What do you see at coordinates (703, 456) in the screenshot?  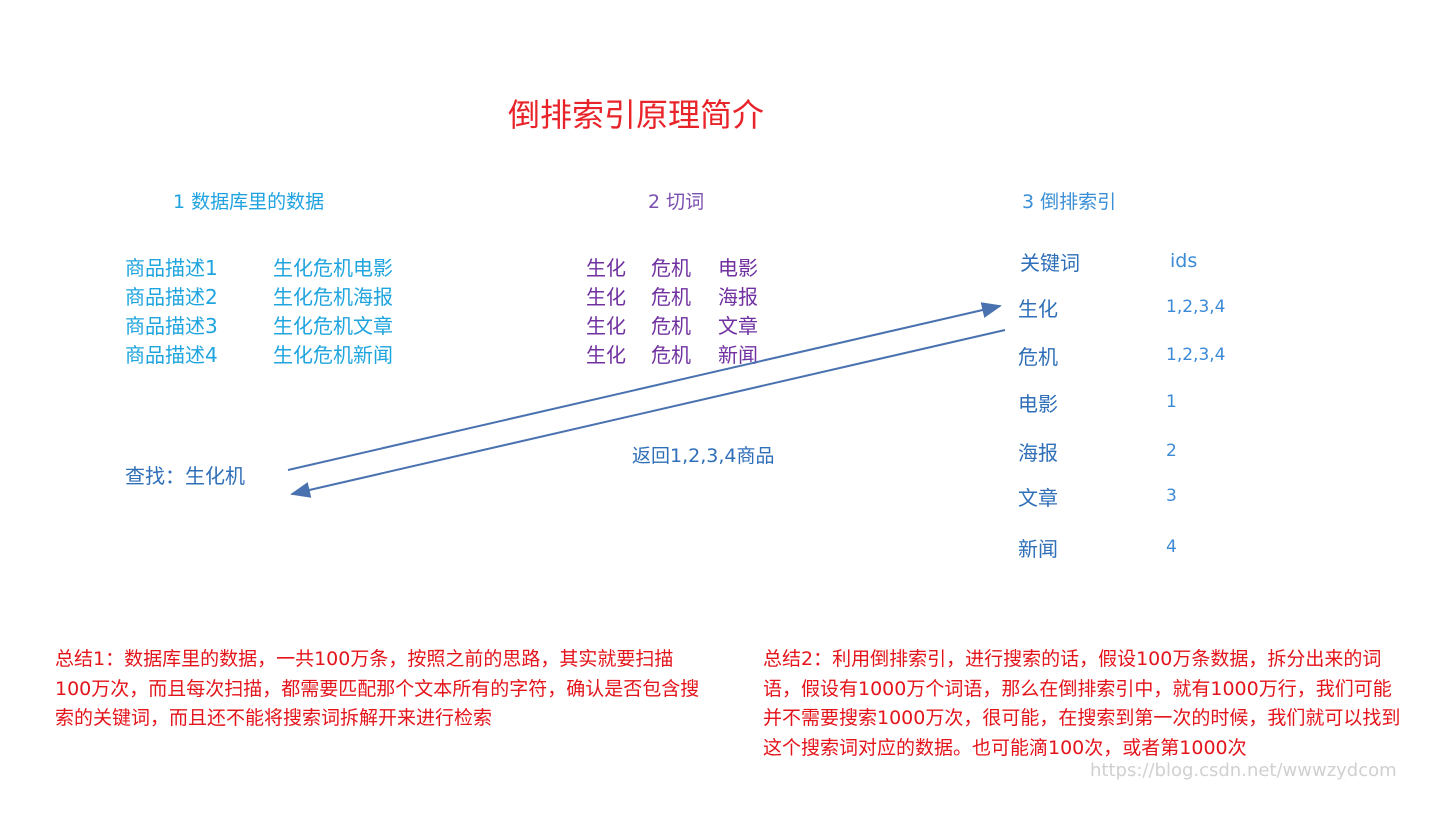 I see `return-label: 返回1,2,3,4商品` at bounding box center [703, 456].